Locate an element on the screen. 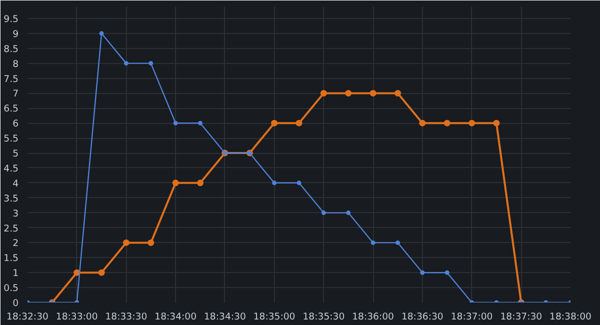 The image size is (600, 325). y-tick-label: 0 is located at coordinates (15, 303).